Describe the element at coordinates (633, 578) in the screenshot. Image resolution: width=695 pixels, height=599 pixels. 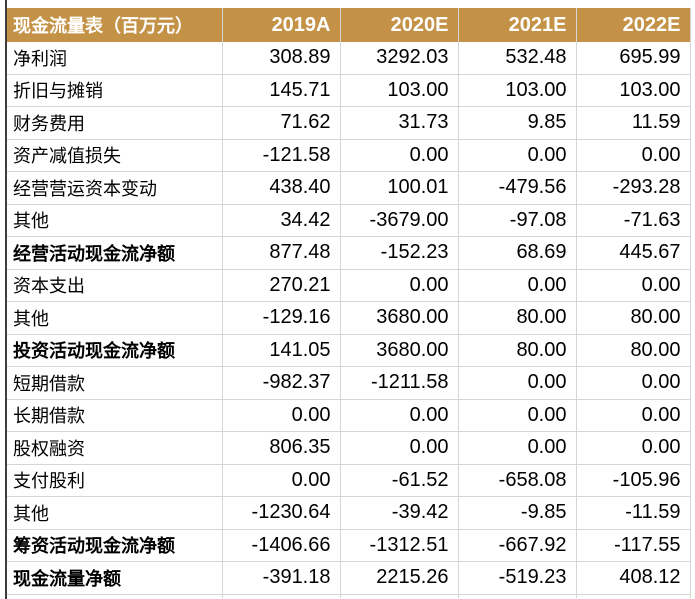
I see `cell-value: 408.12` at that location.